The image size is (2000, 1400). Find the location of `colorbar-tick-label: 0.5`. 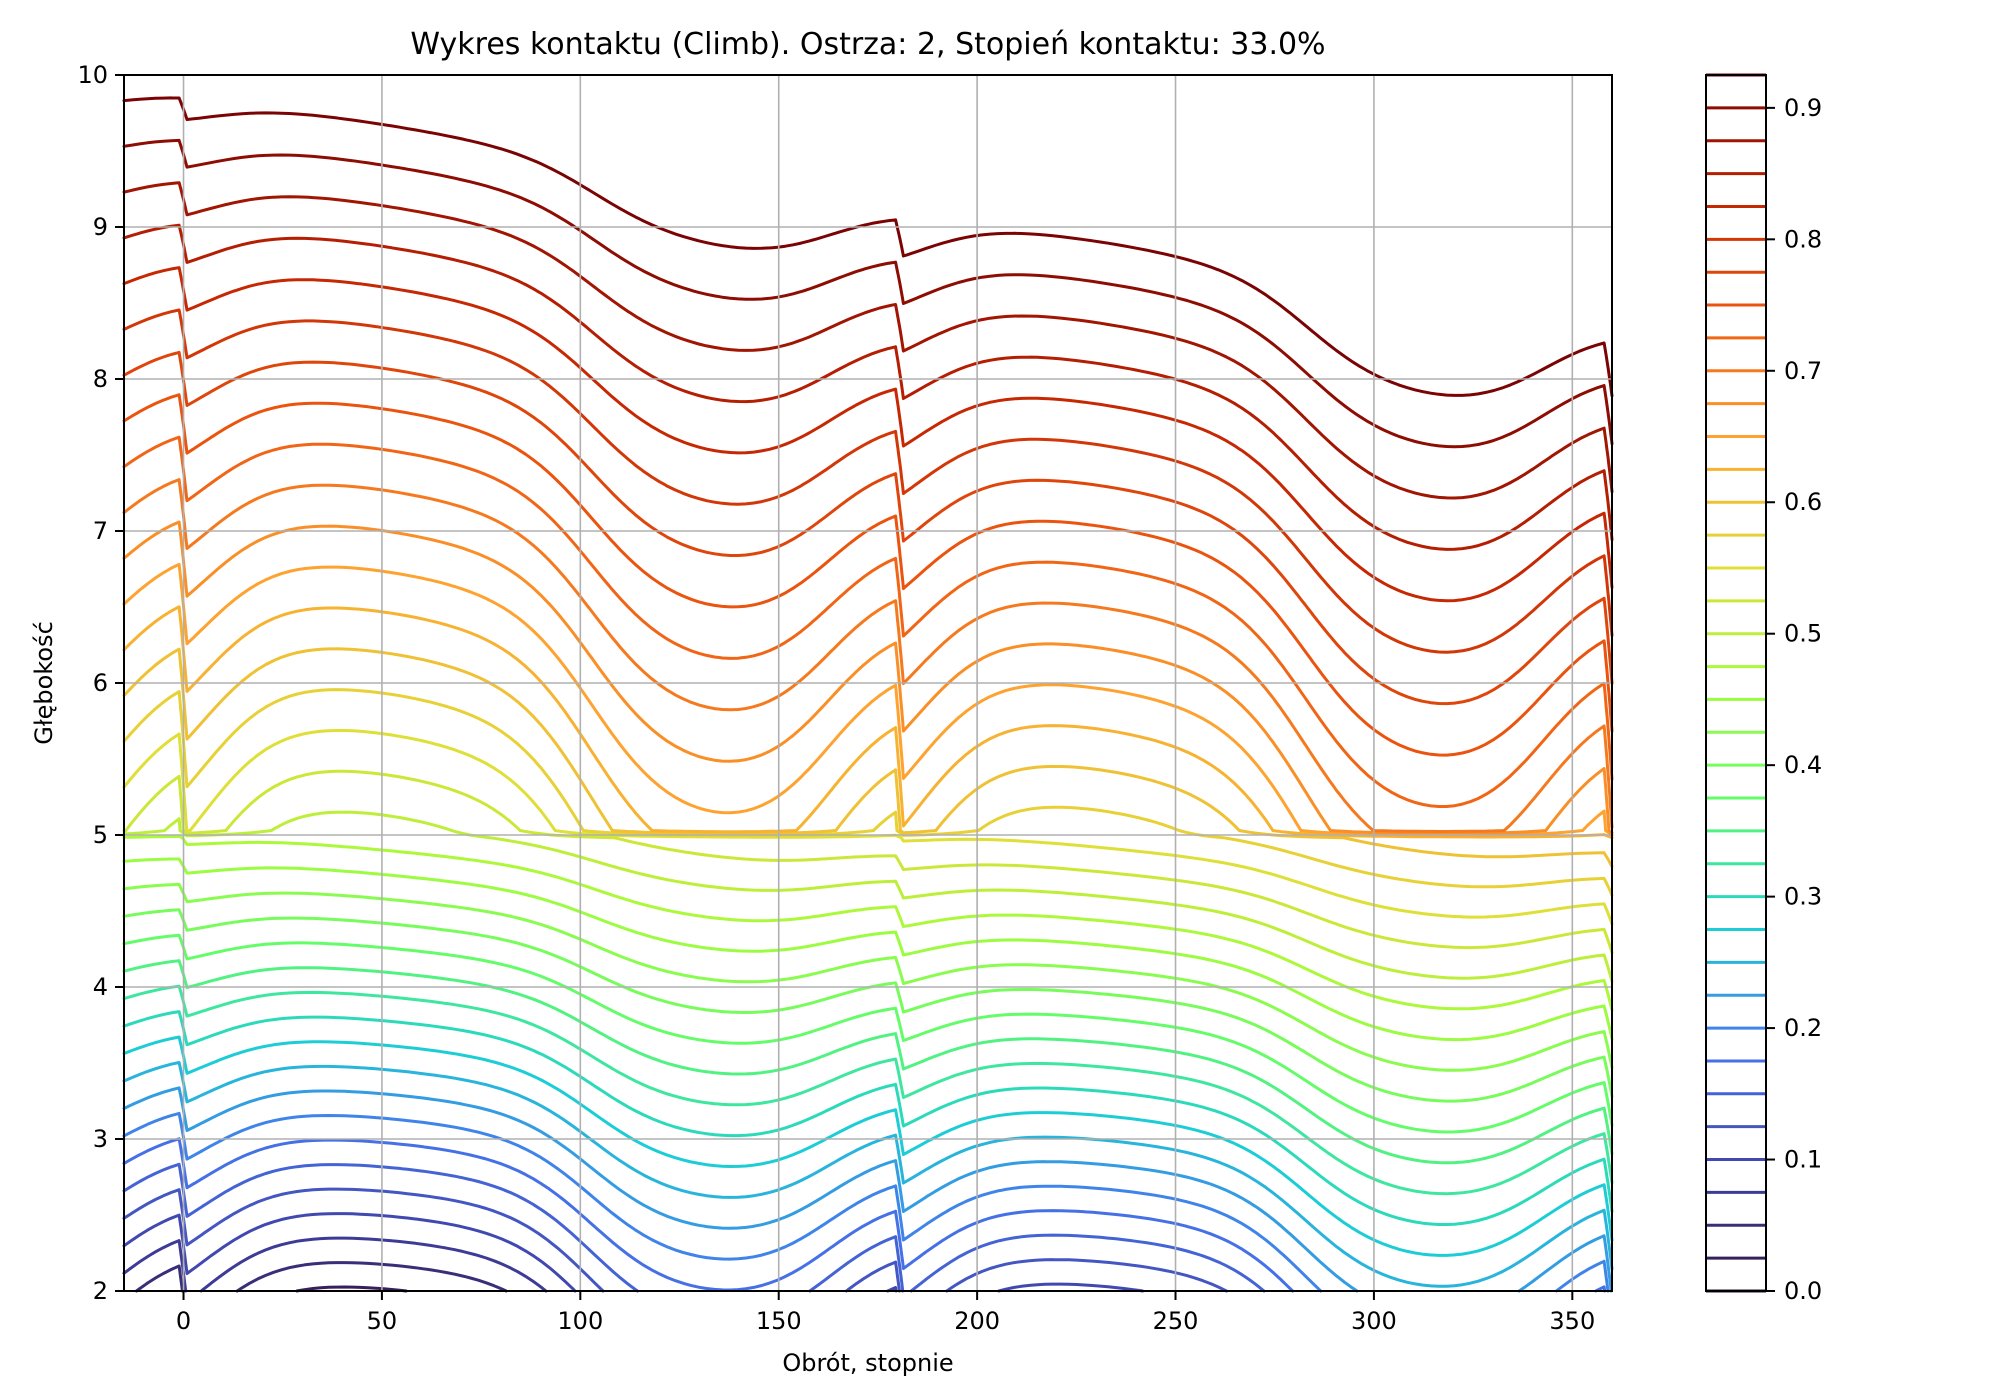

colorbar-tick-label: 0.5 is located at coordinates (1803, 634).